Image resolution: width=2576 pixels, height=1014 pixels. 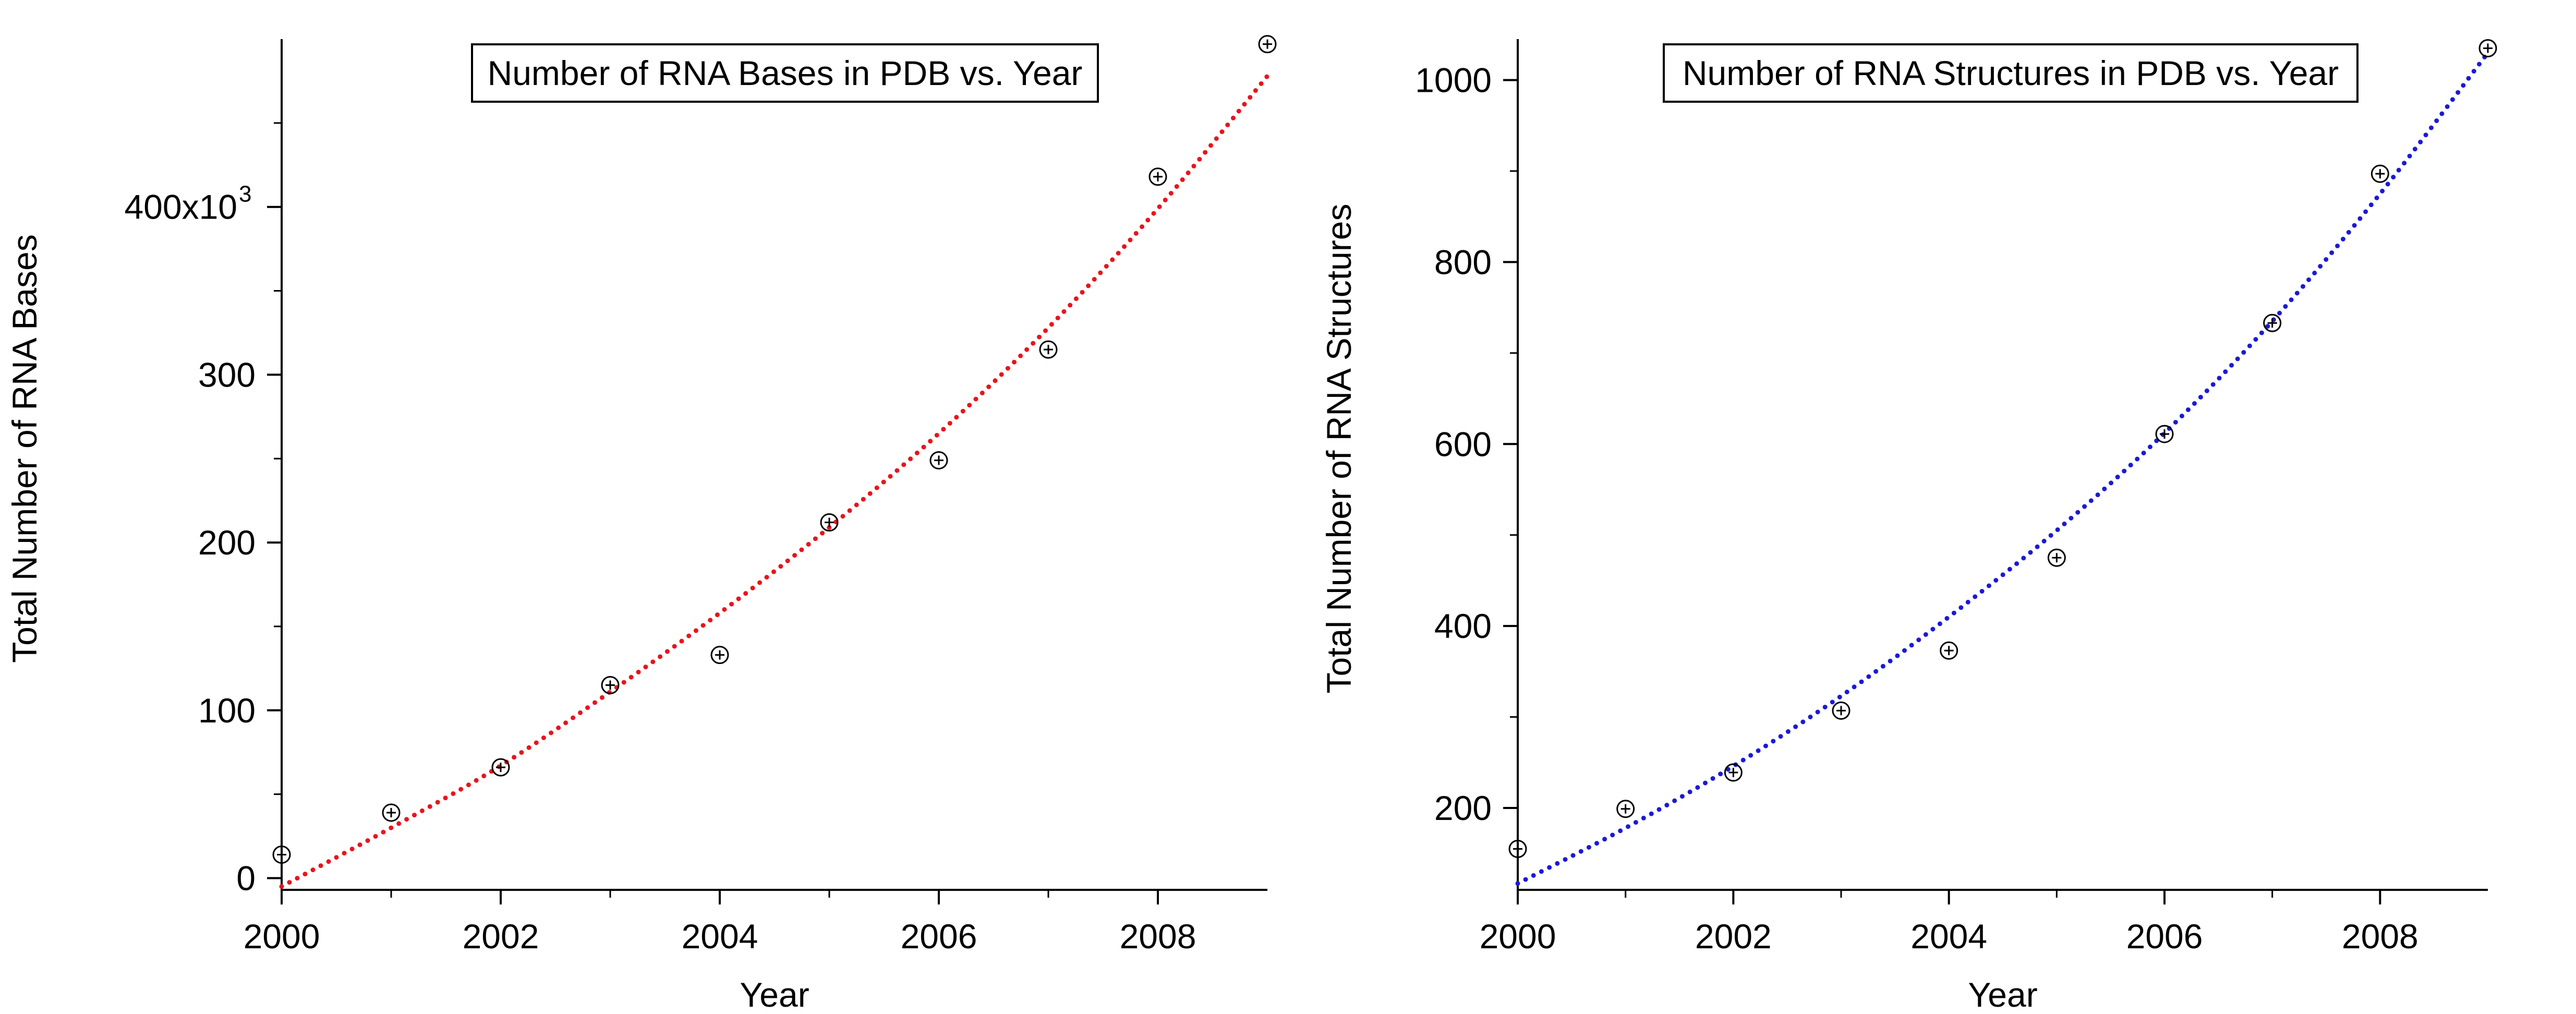 I want to click on y-tick-label: 800, so click(x=1463, y=262).